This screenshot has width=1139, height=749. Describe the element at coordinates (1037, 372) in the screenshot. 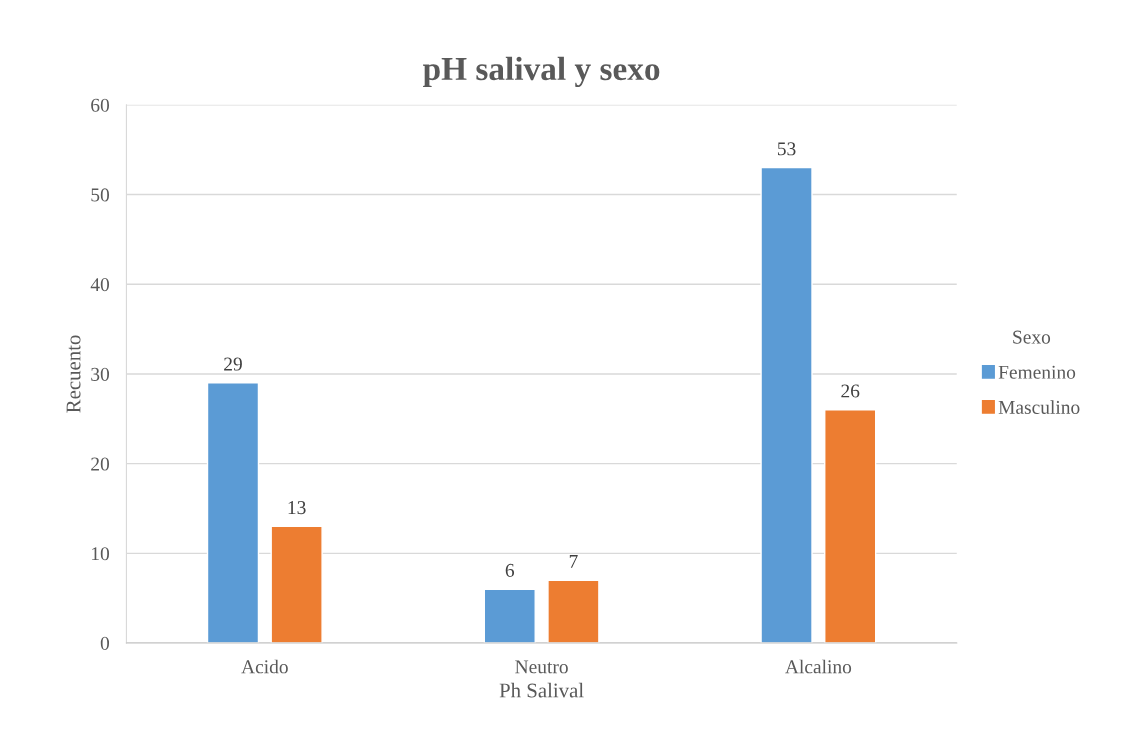

I see `legend-label: Femenino` at that location.